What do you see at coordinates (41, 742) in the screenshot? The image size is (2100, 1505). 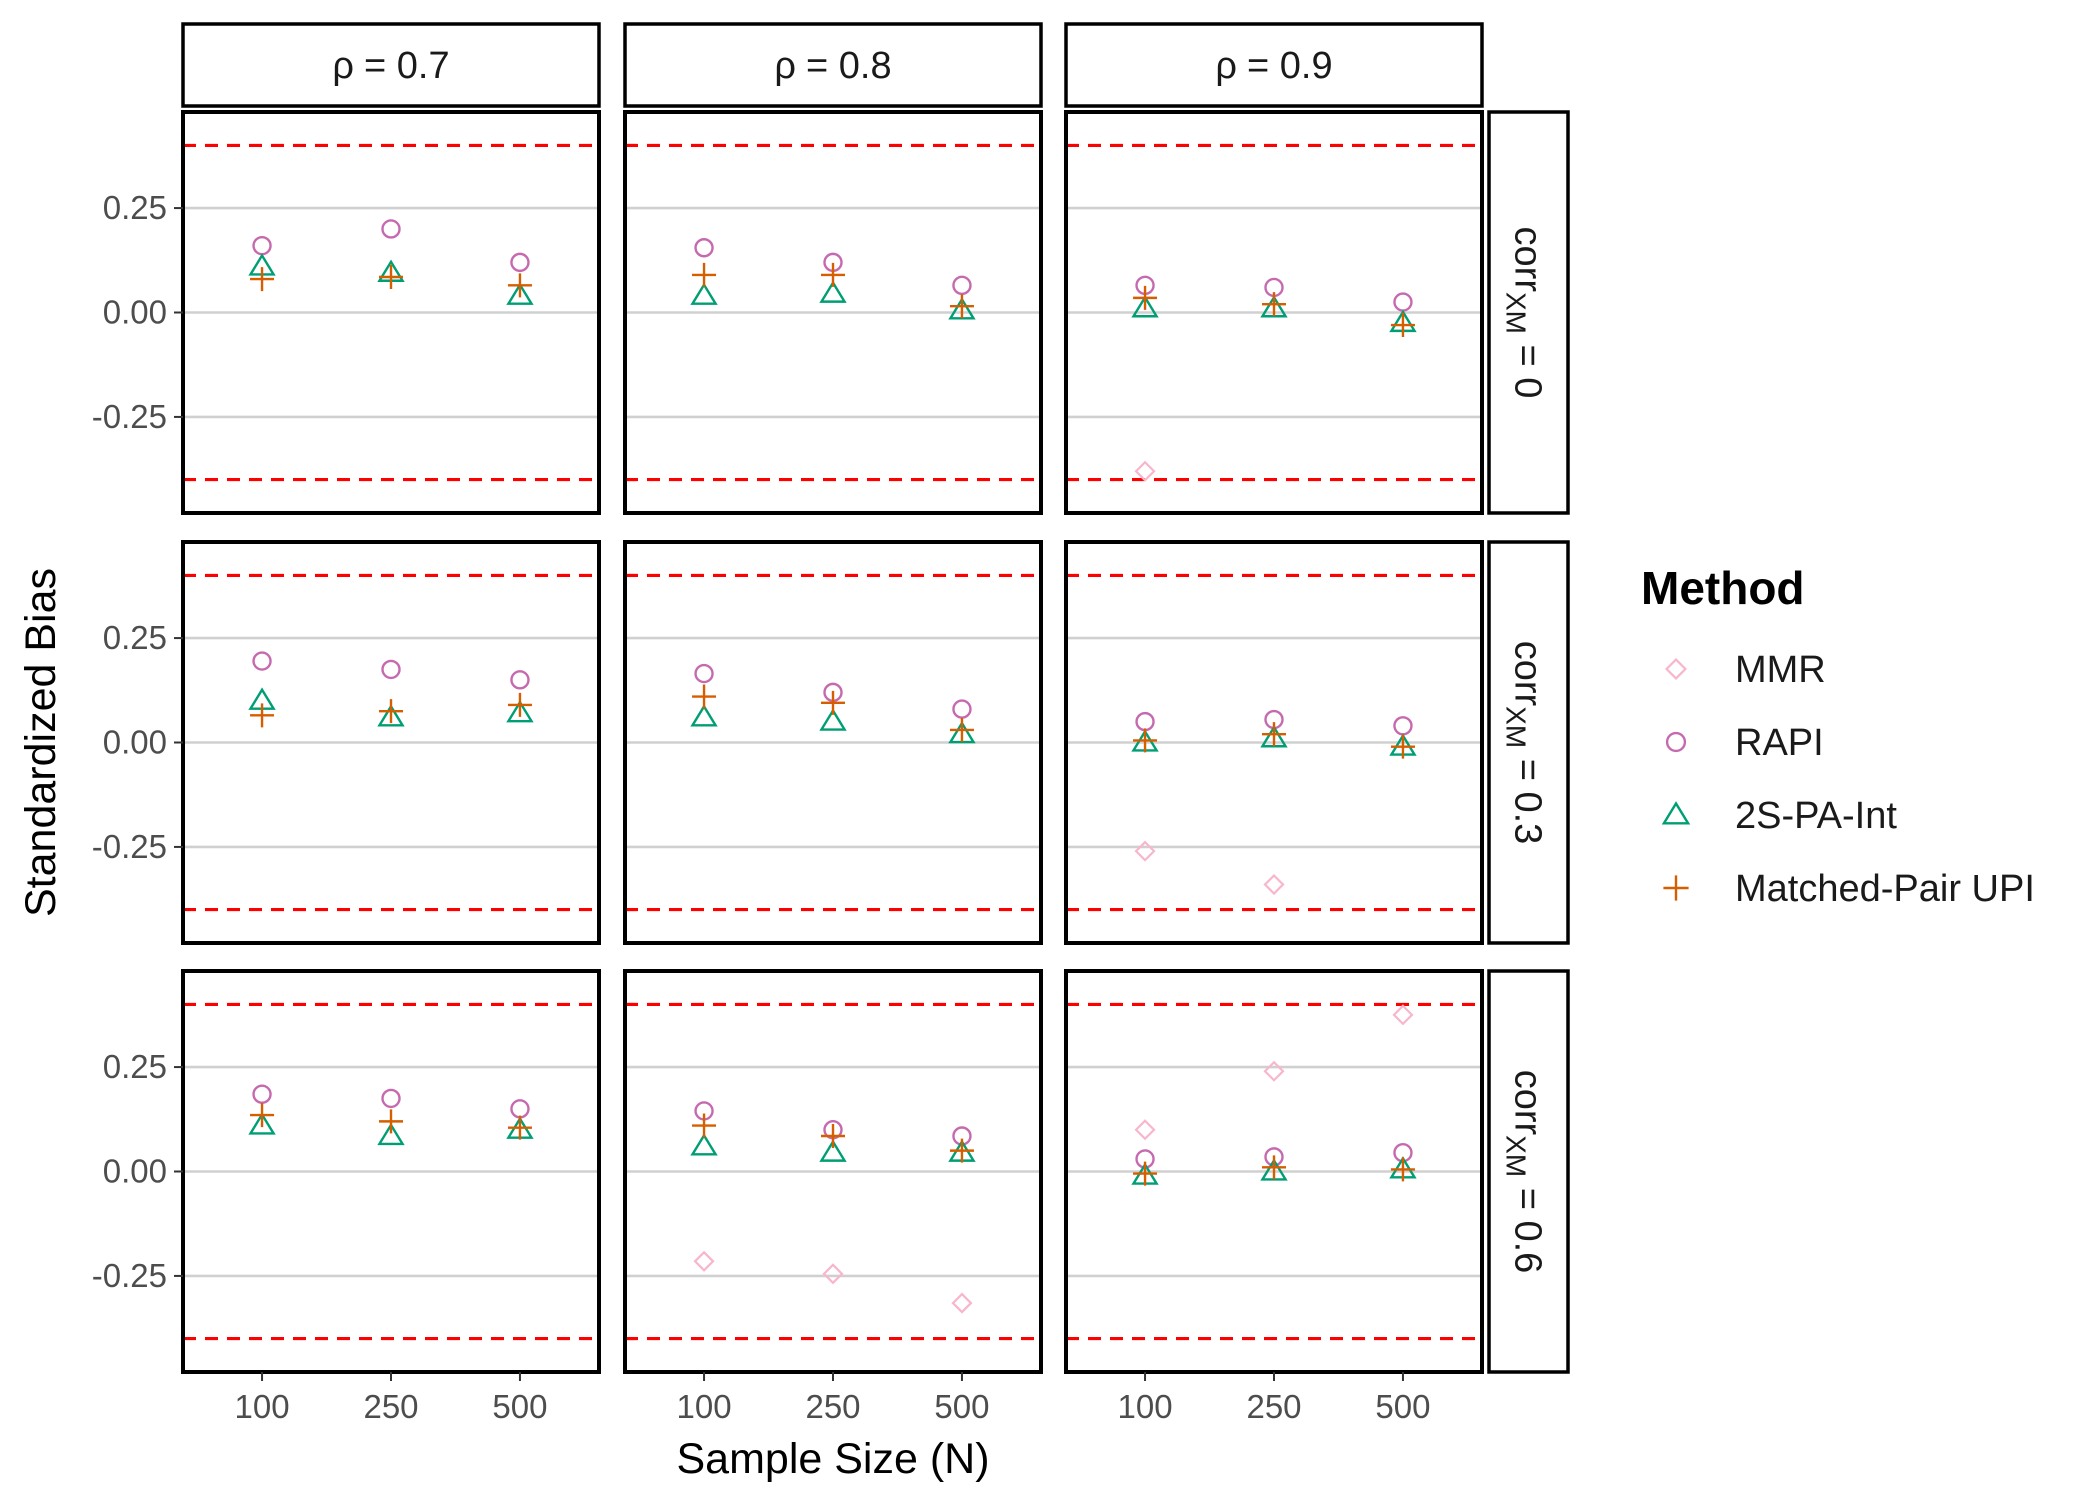 I see `y-axis-title: Standardized Bias` at bounding box center [41, 742].